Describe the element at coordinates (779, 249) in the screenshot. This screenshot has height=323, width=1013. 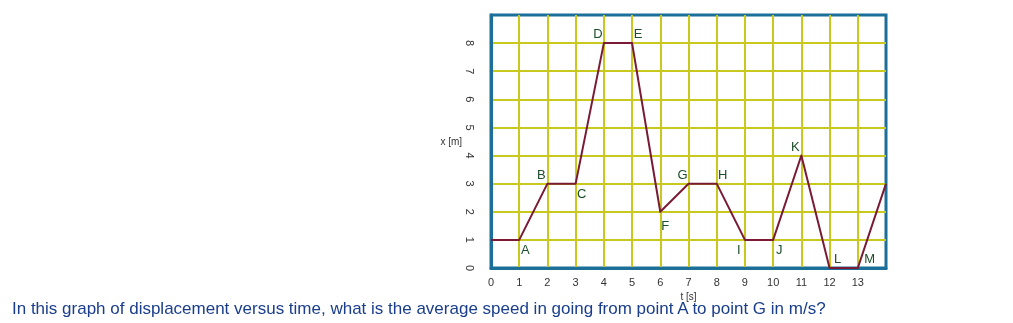
I see `annotation: J` at that location.